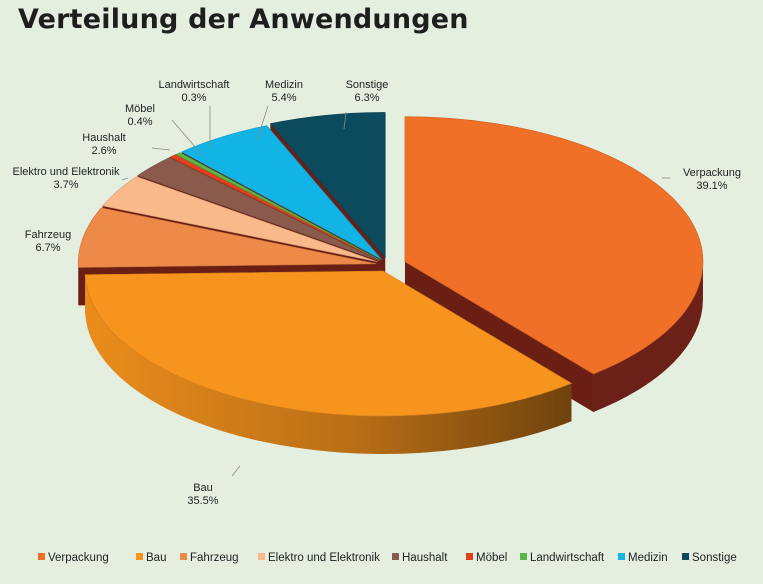 Image resolution: width=763 pixels, height=584 pixels. Describe the element at coordinates (193, 98) in the screenshot. I see `slice-value-6: 0.3%` at that location.